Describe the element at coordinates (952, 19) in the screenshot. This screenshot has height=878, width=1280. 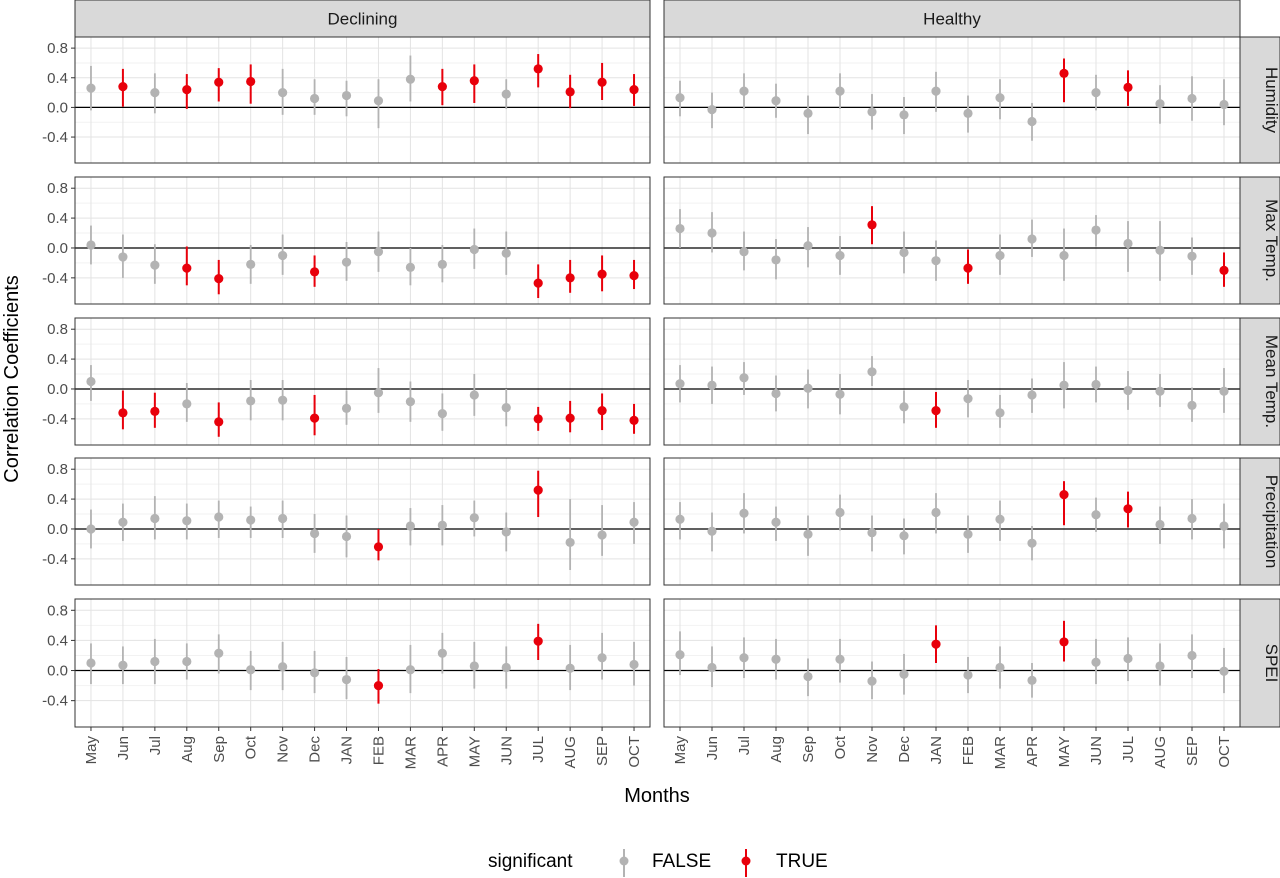
I see `strip-column-healthy: Healthy` at that location.